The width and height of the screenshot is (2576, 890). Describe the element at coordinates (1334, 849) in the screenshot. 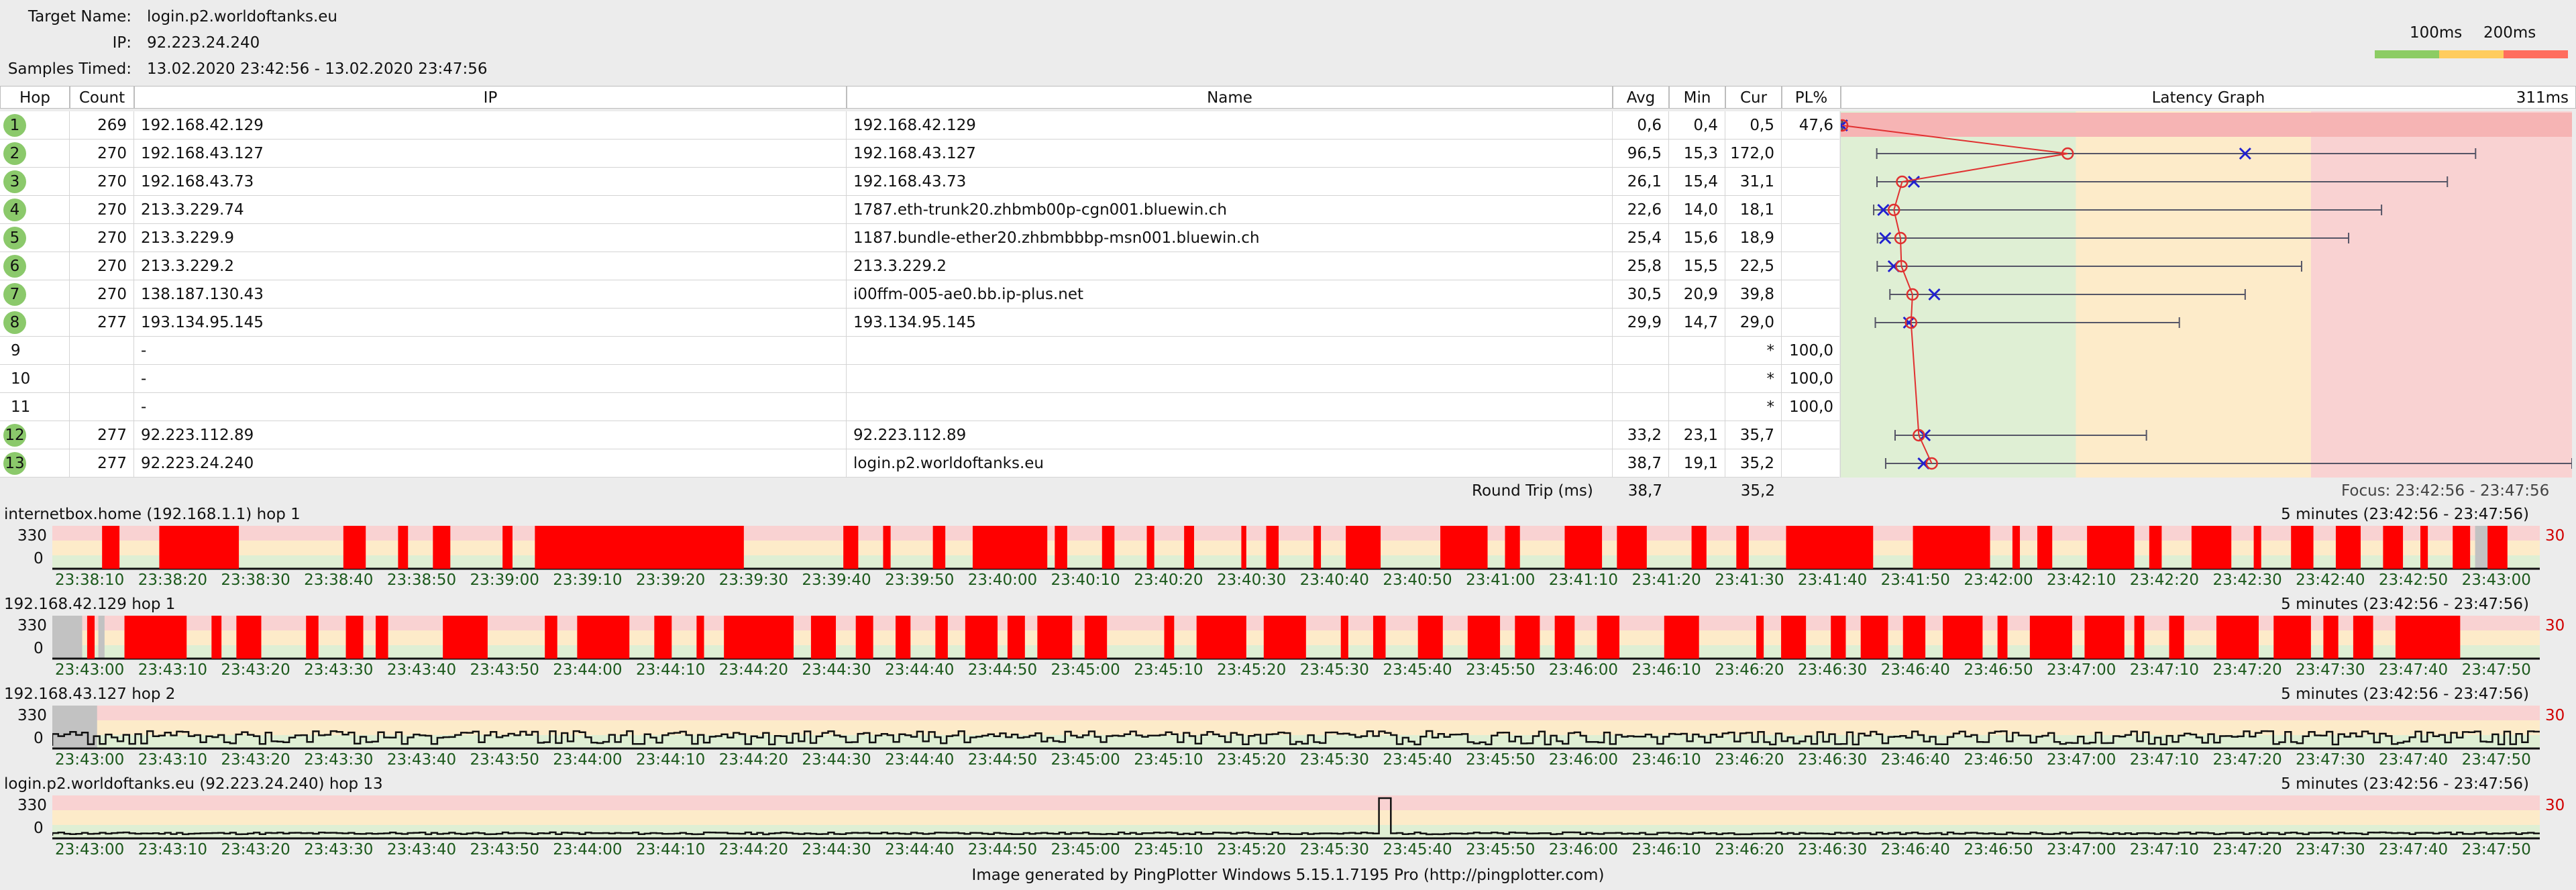

I see `time-tick-label: 23:45:30` at that location.